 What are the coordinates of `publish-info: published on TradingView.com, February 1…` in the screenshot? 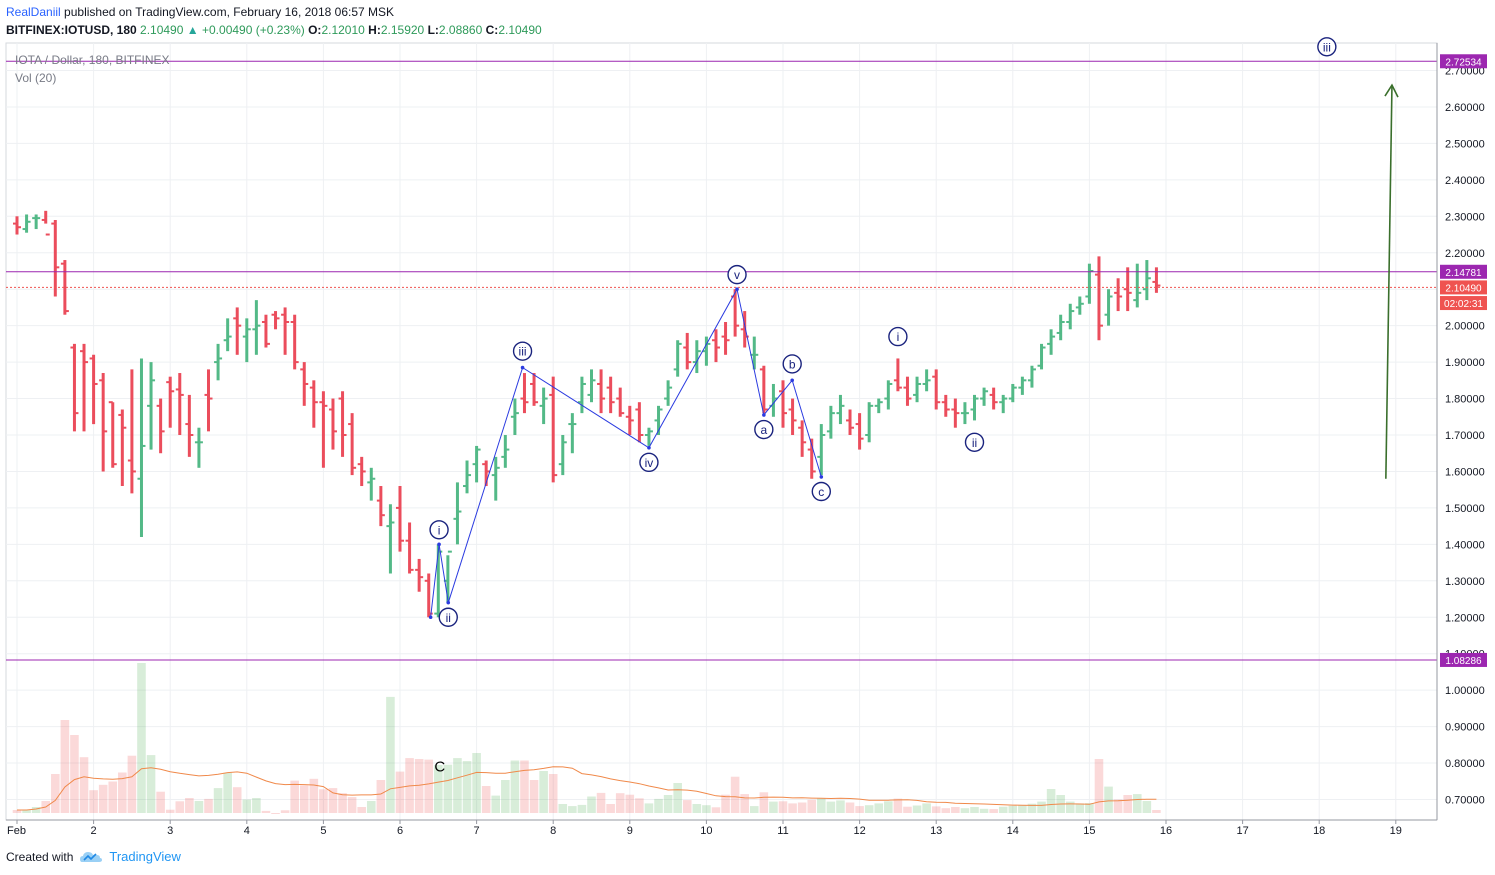 It's located at (229, 12).